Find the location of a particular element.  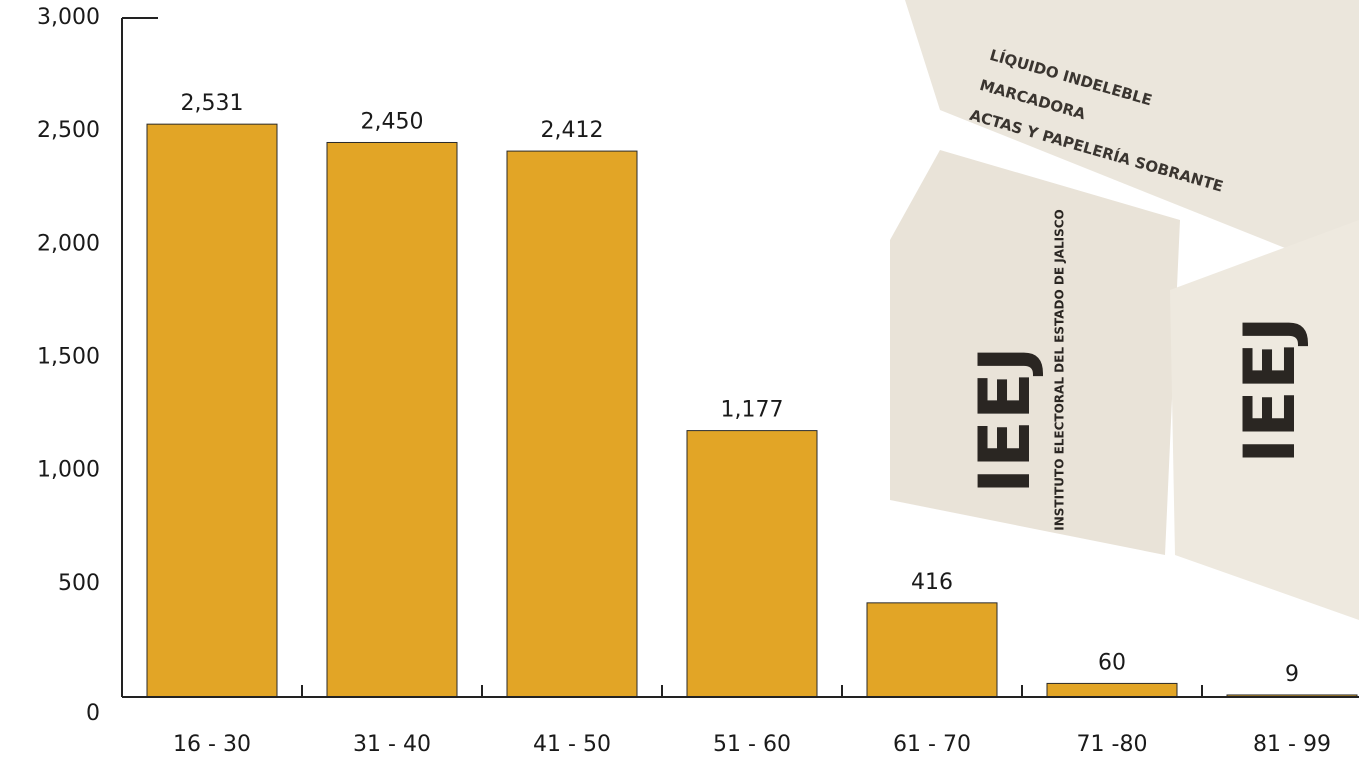

y-tick-label: 2,000 is located at coordinates (68, 243).